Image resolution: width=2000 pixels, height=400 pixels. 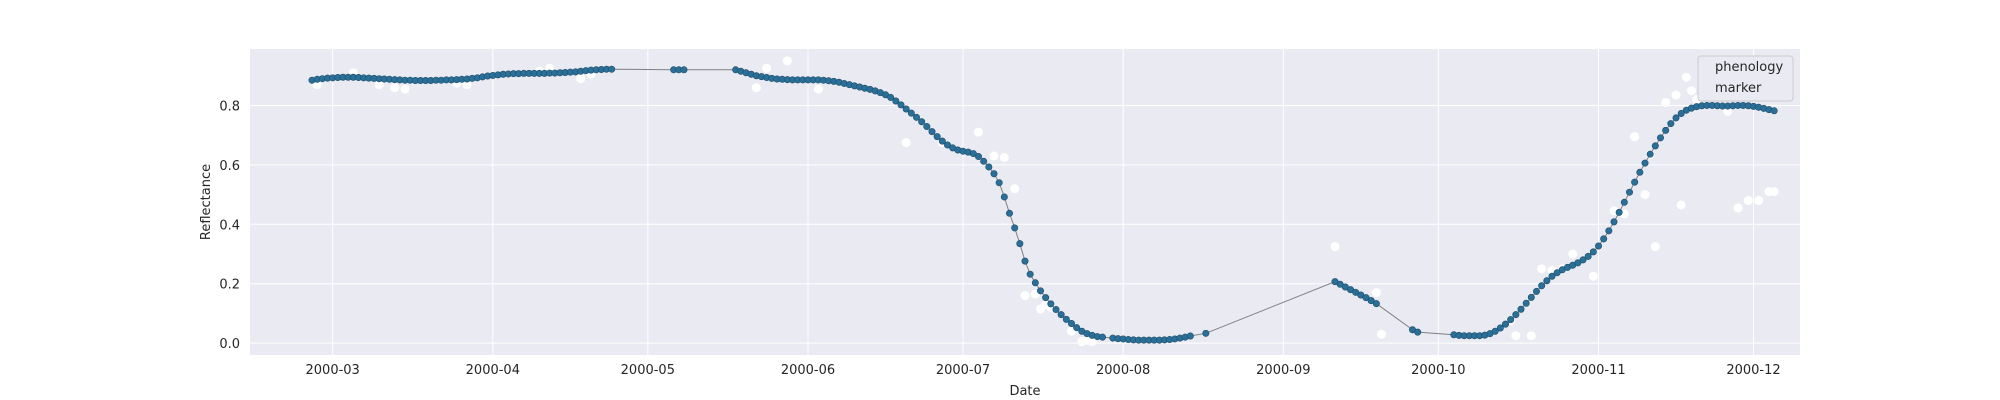 What do you see at coordinates (963, 370) in the screenshot?
I see `x-tick-label: 2000-07` at bounding box center [963, 370].